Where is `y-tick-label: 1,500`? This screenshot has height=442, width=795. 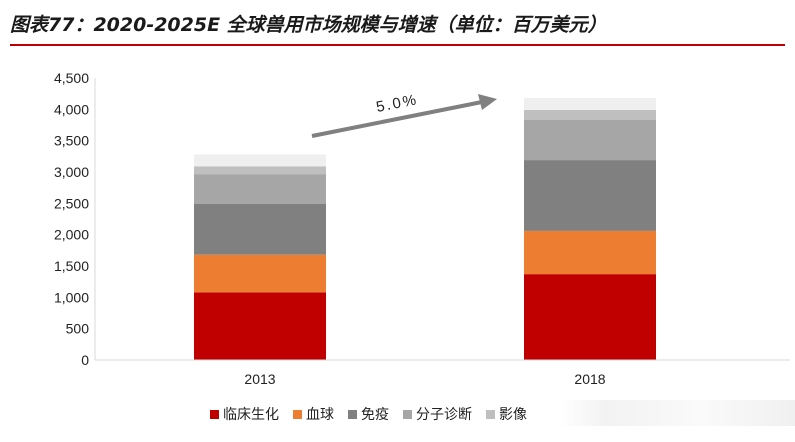
y-tick-label: 1,500 is located at coordinates (71, 266).